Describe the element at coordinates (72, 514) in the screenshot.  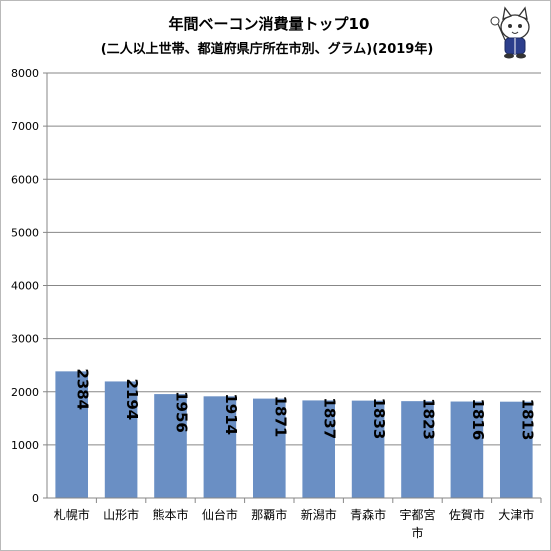
I see `x-category-label: 札幌市` at that location.